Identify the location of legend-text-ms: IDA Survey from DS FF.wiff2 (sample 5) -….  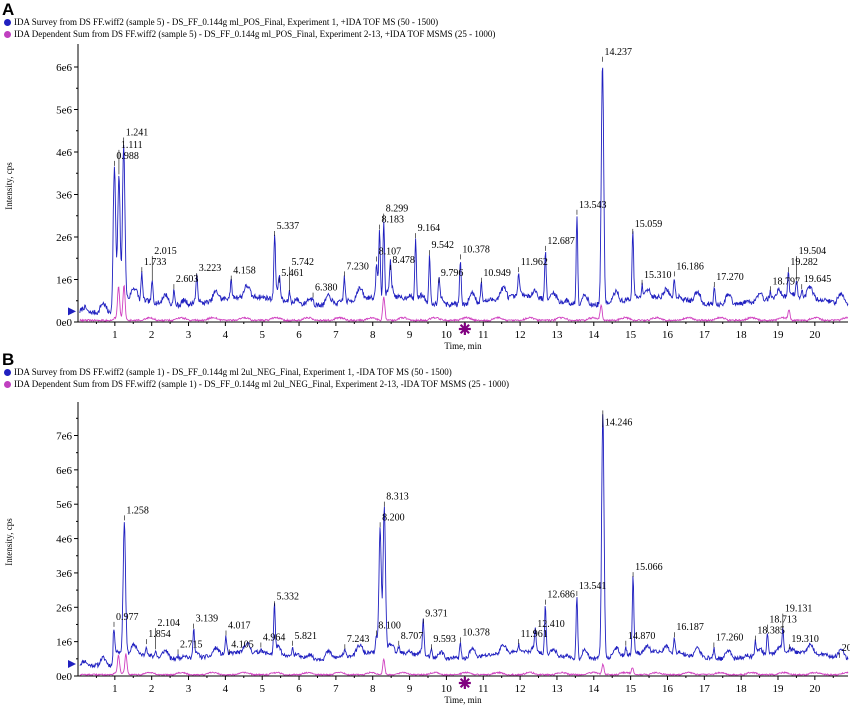
(226, 22).